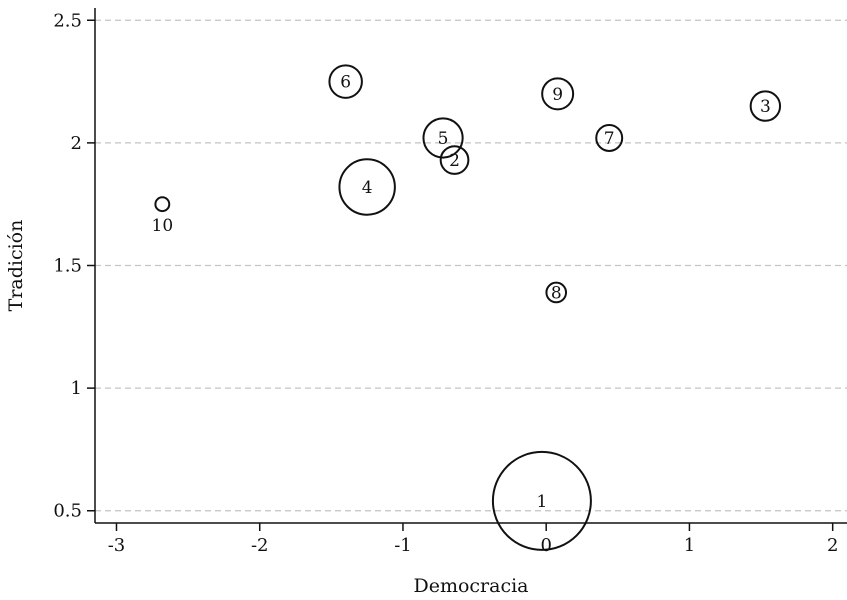 This screenshot has width=847, height=600. What do you see at coordinates (557, 95) in the screenshot?
I see `data-point-label: 9` at bounding box center [557, 95].